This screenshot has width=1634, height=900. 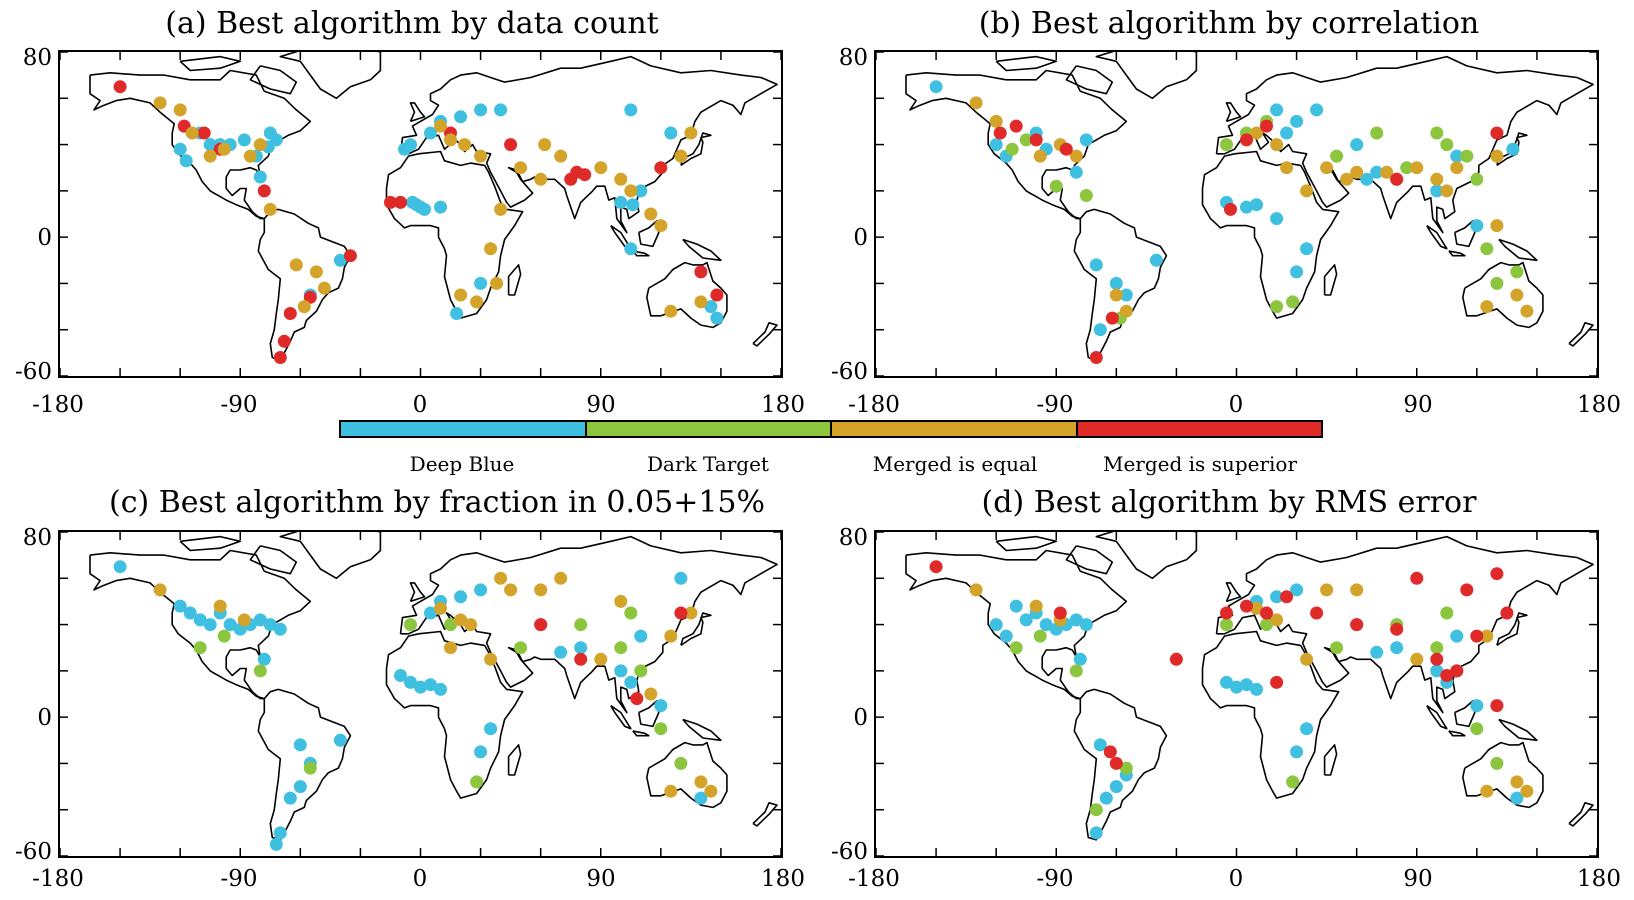 I want to click on ytick-c-minus60: -60, so click(x=30, y=852).